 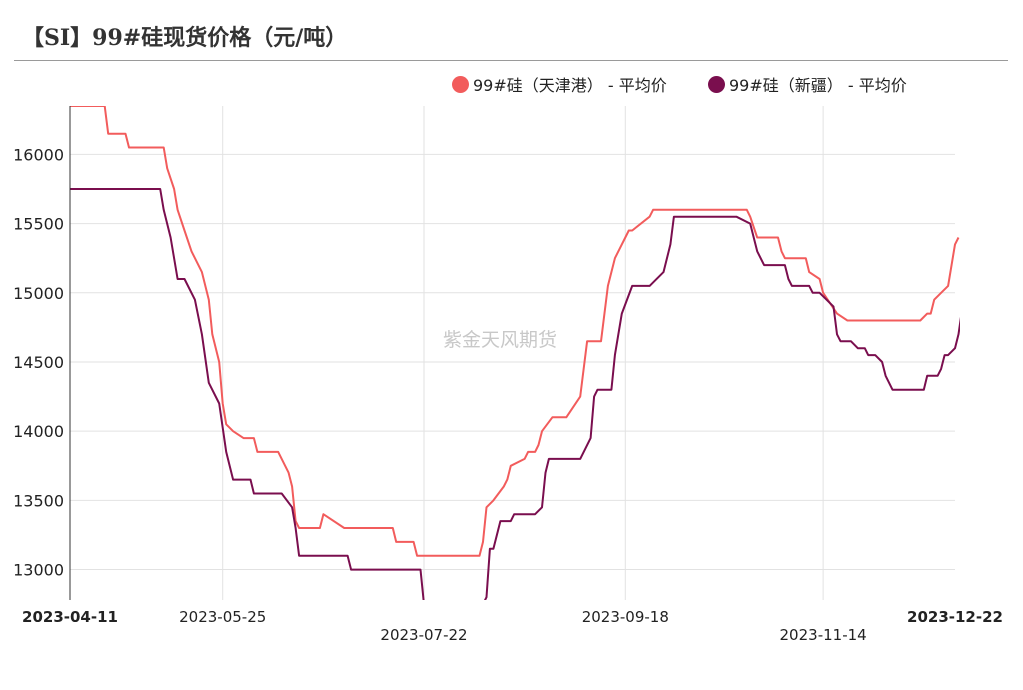 I want to click on legend-label-tianjin: 99#硅（天津港） - 平均价, so click(x=570, y=85).